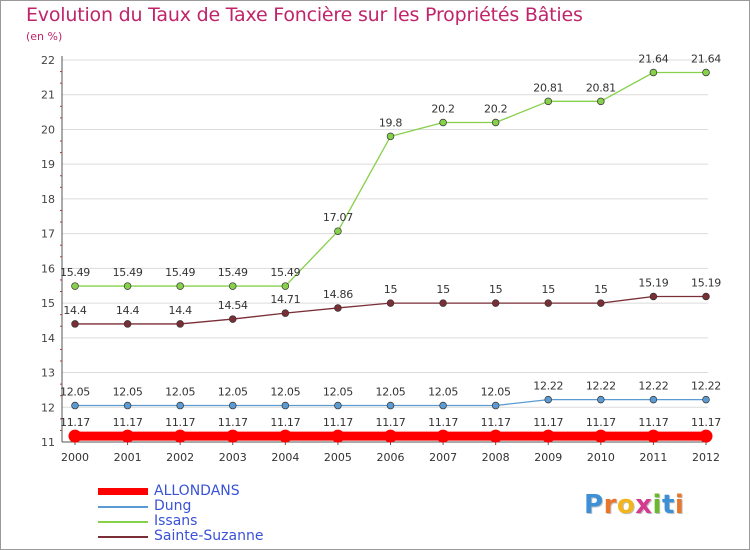 The image size is (750, 550). I want to click on proxiti-logo: Proxiti, so click(634, 505).